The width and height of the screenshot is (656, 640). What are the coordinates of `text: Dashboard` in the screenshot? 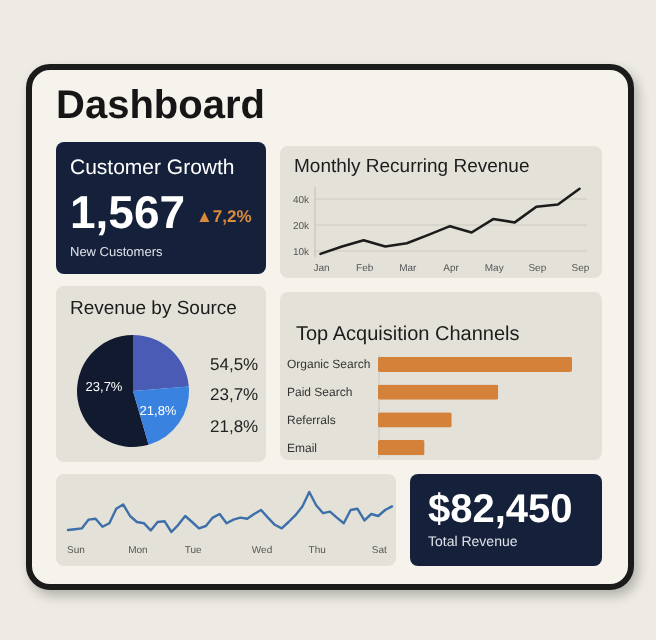 It's located at (160, 107).